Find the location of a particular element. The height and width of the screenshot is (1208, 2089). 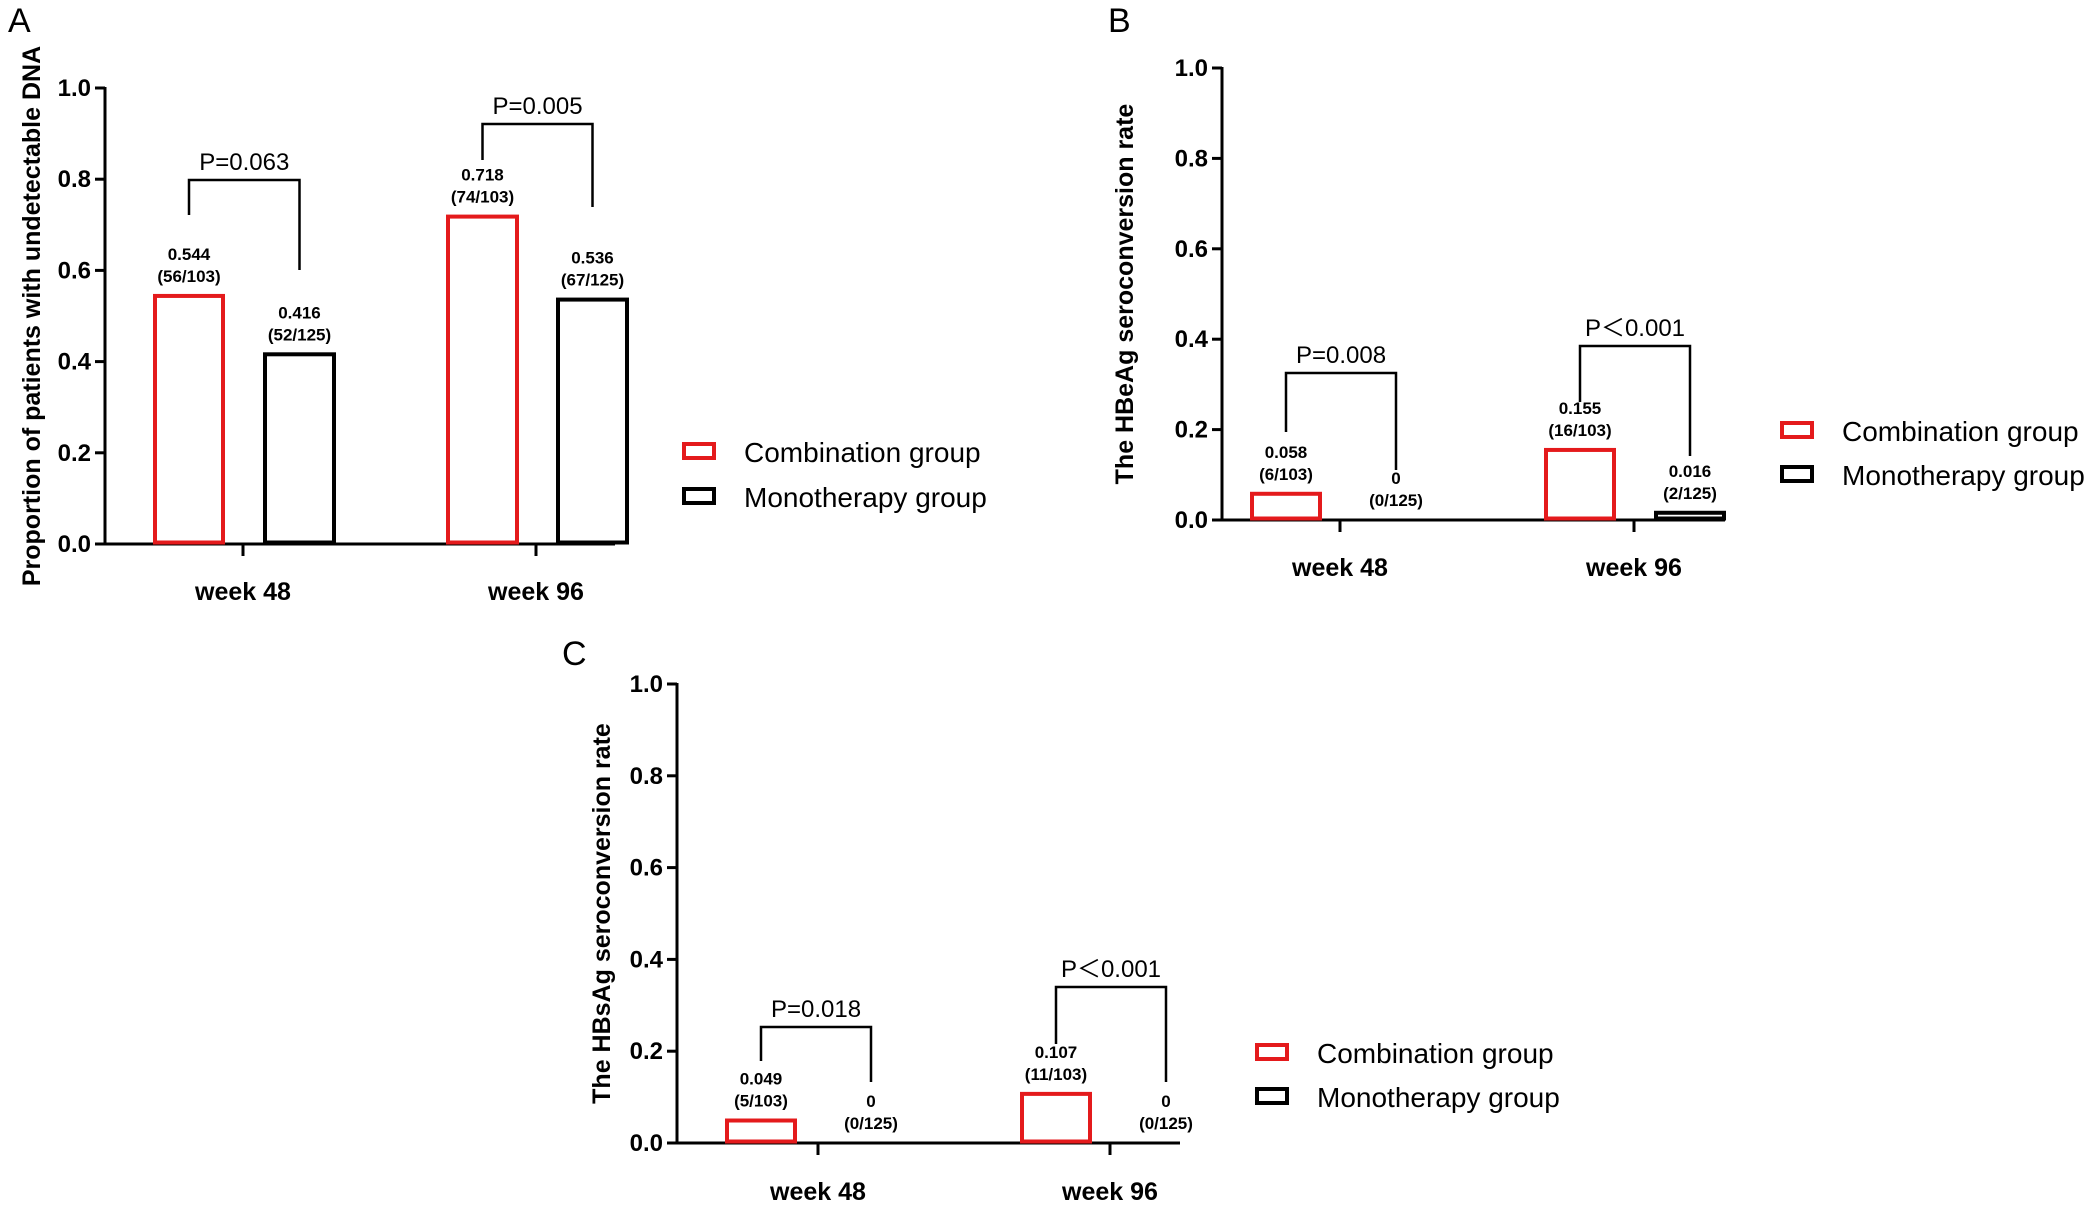

data-label-value: 0.718 is located at coordinates (482, 175).